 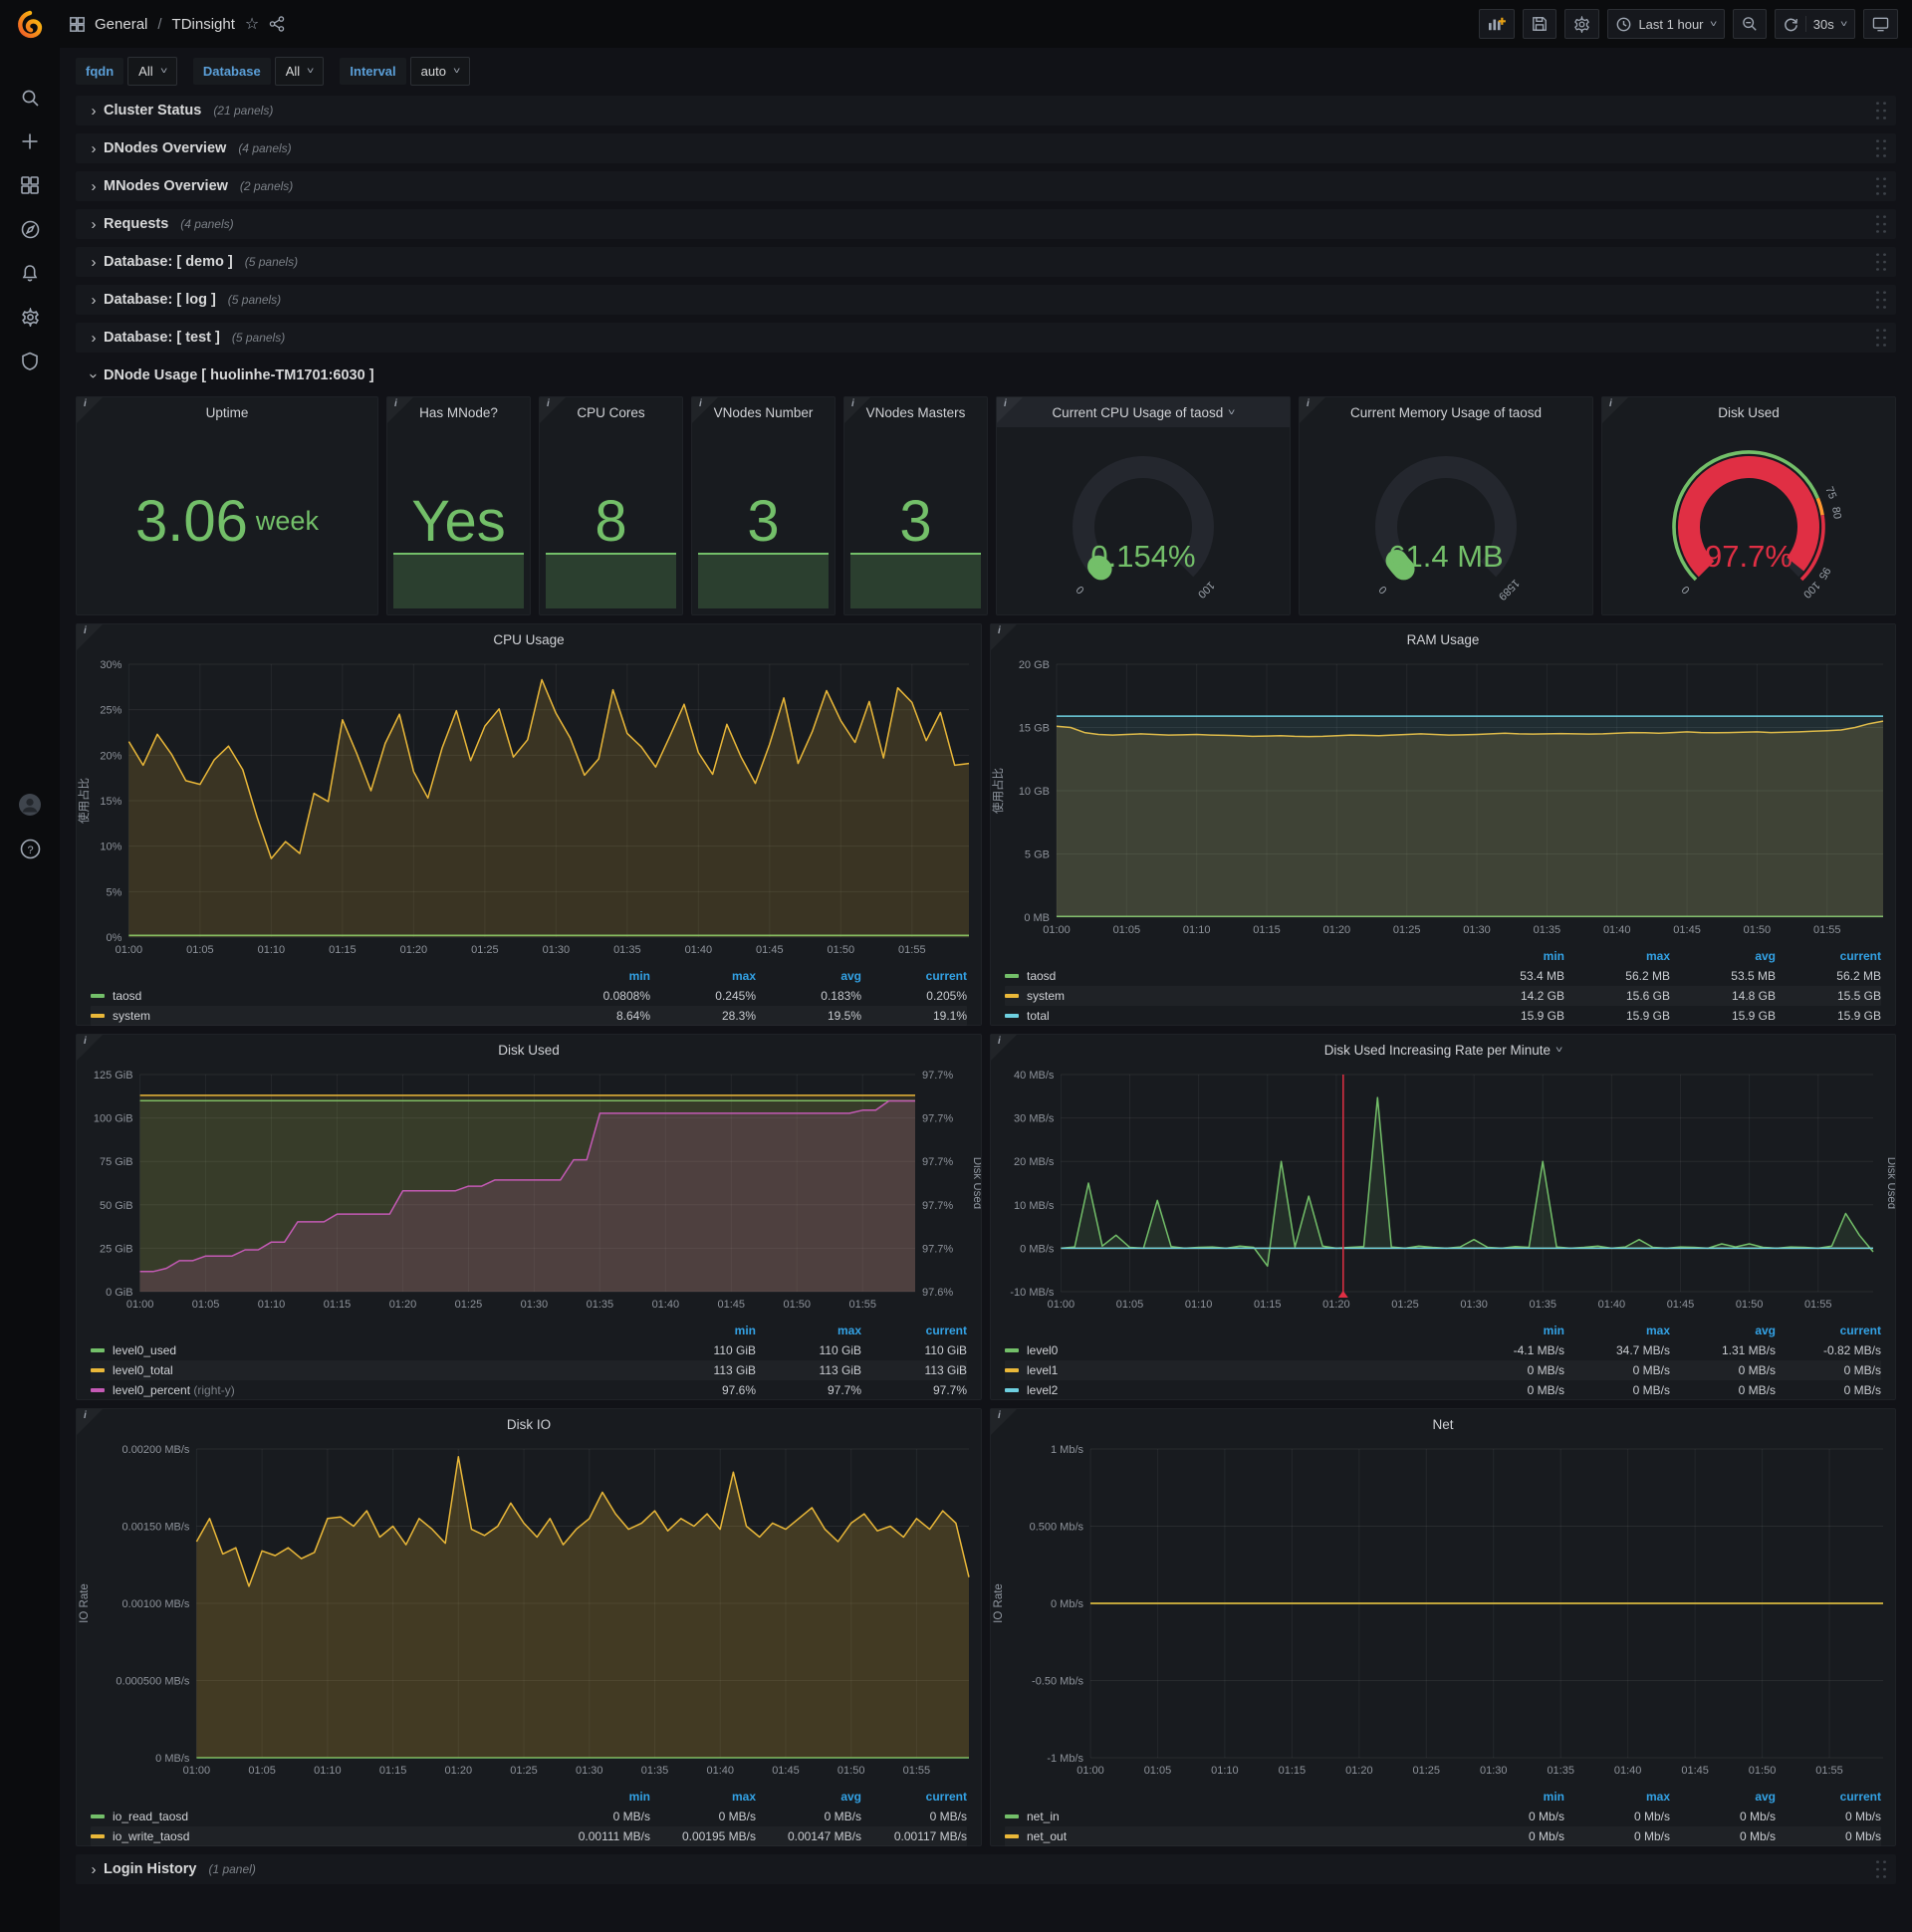 I want to click on server-admin-shield-icon, so click(x=30, y=361).